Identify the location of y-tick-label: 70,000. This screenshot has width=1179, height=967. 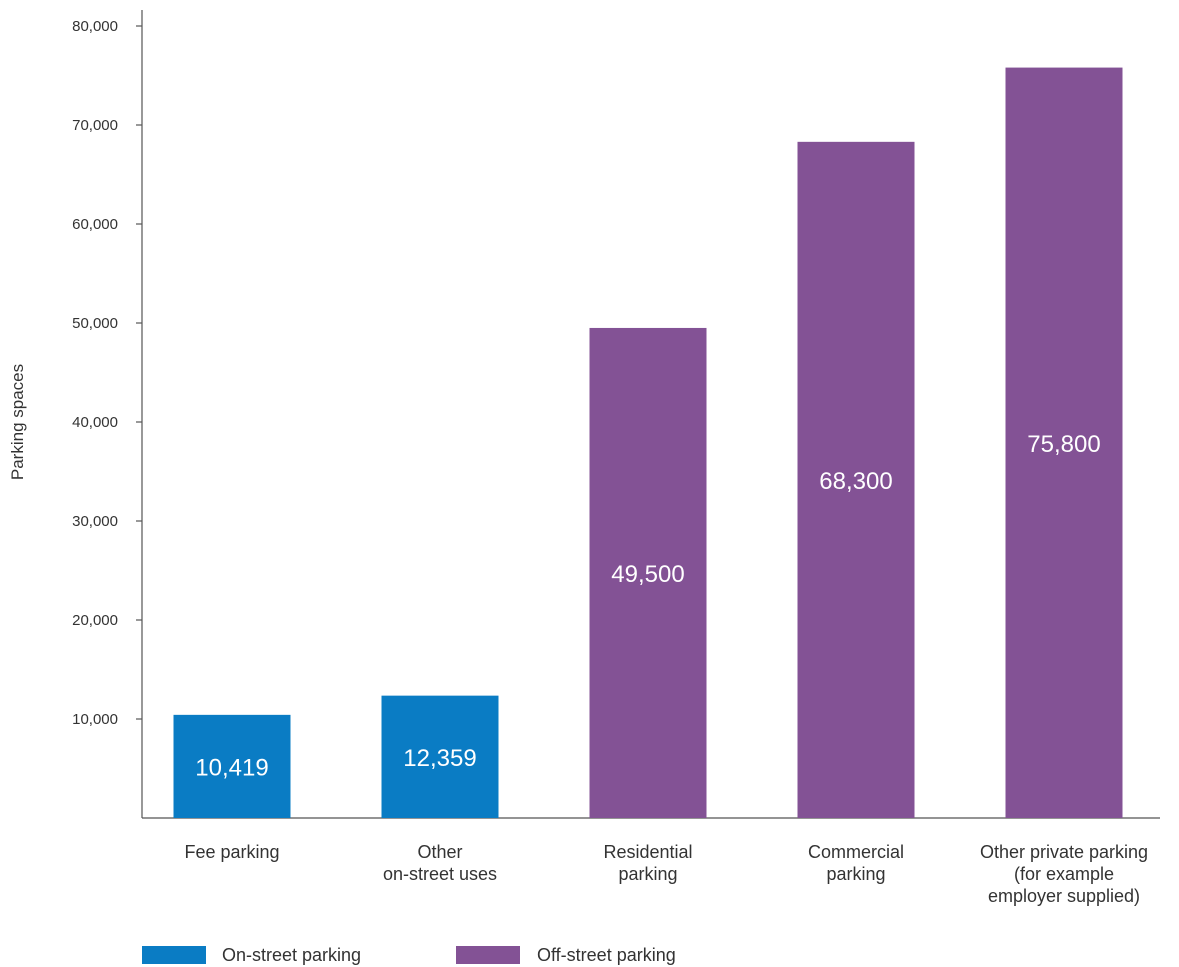
(95, 125).